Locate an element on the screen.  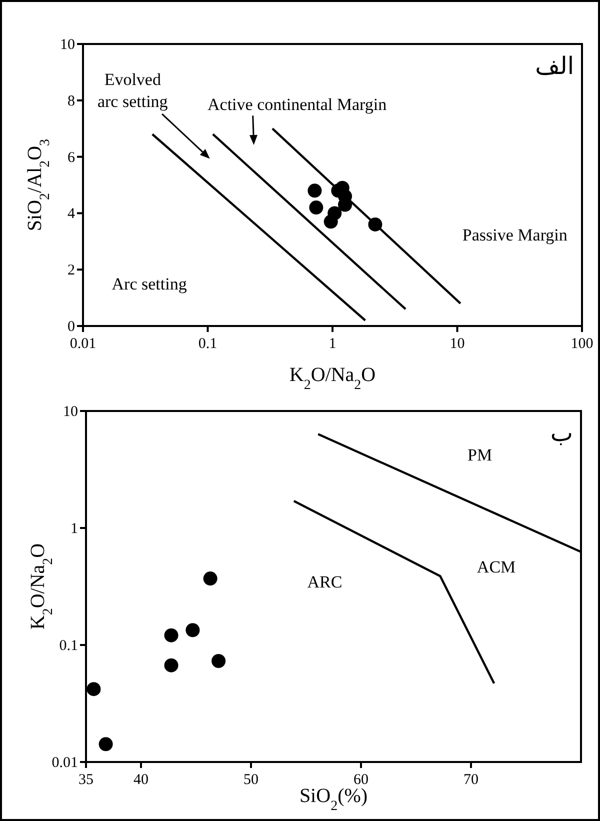
x-axis-title: K$_{2}$O/Na$_{2}$O is located at coordinates (332, 378).